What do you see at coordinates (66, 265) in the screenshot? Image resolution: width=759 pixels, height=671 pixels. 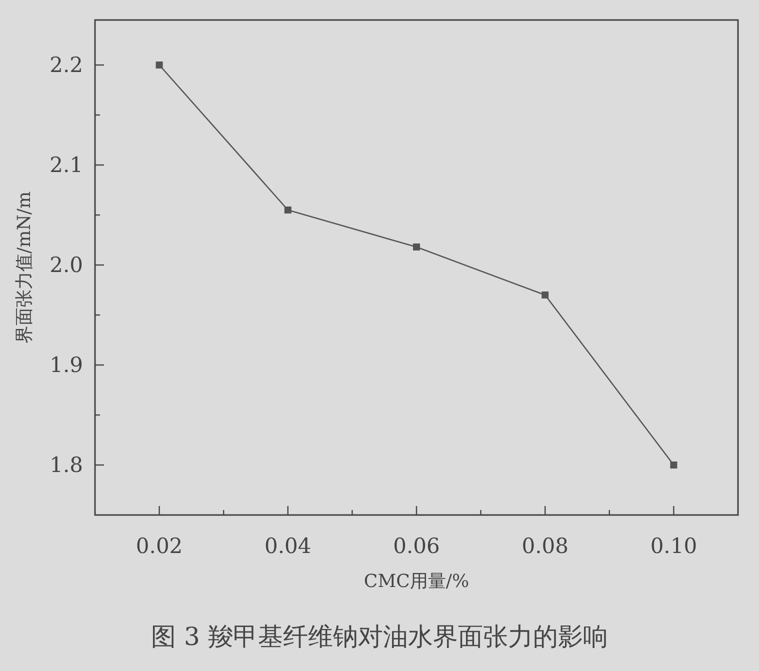 I see `y-tick-label: 2.0` at bounding box center [66, 265].